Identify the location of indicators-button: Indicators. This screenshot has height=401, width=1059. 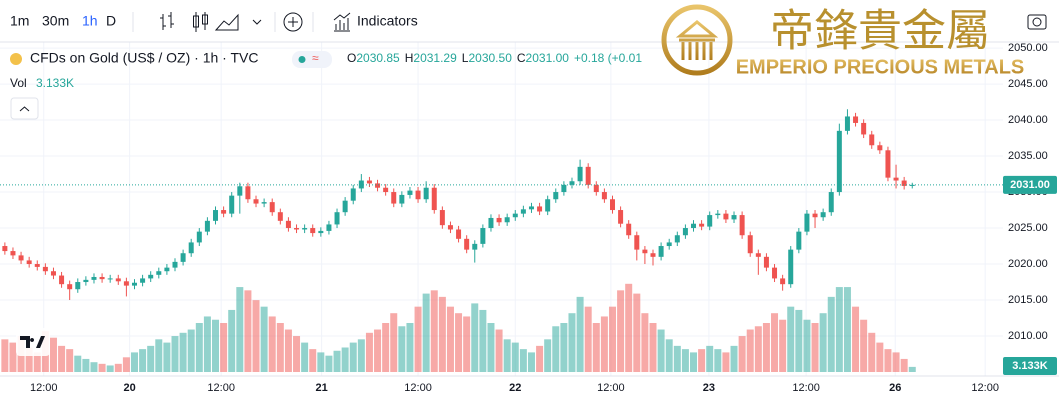
(387, 21).